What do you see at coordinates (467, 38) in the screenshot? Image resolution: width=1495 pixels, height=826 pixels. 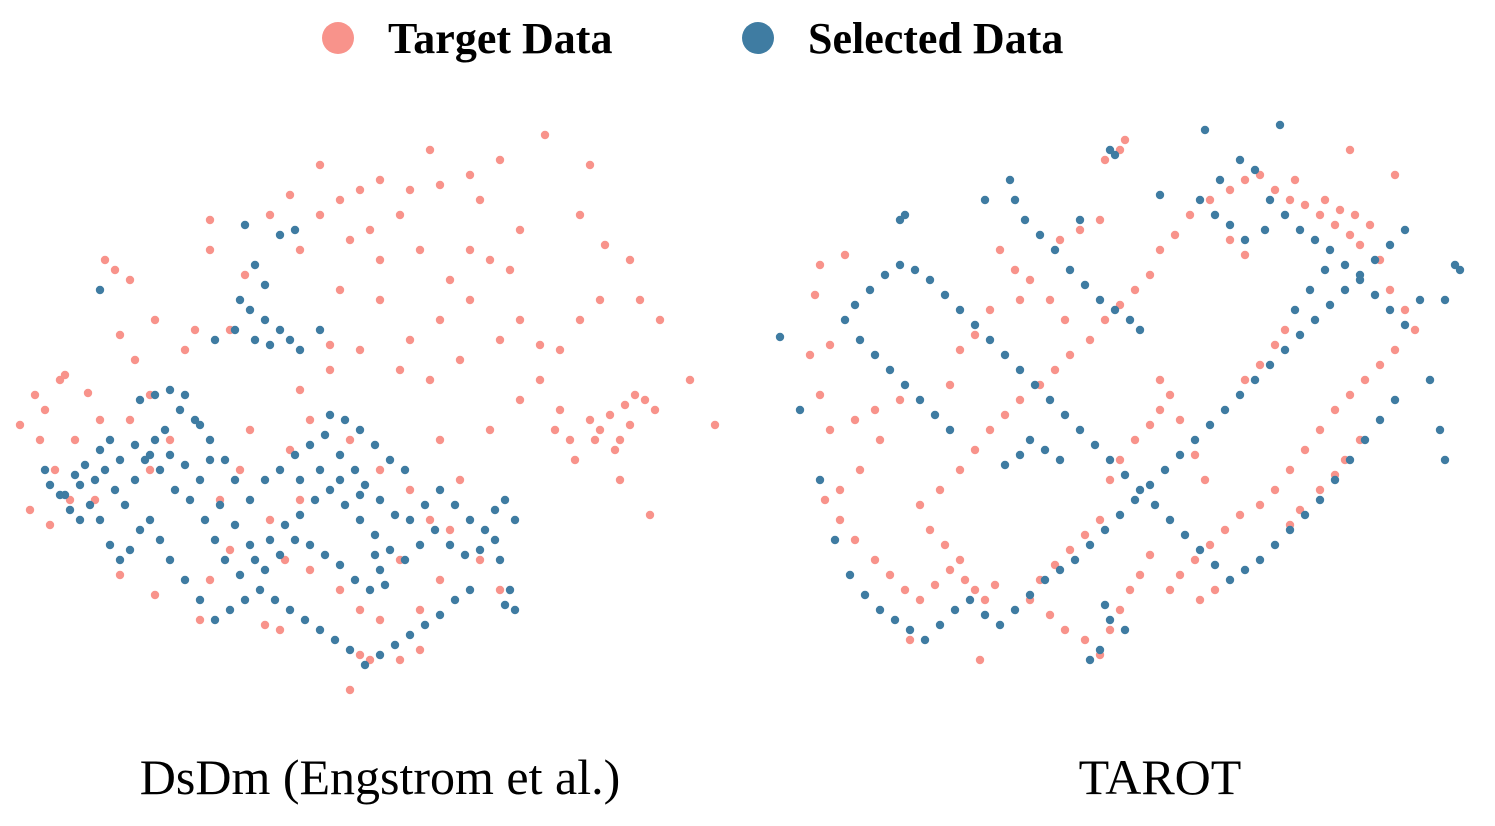 I see `legend-item-target: Target Data` at bounding box center [467, 38].